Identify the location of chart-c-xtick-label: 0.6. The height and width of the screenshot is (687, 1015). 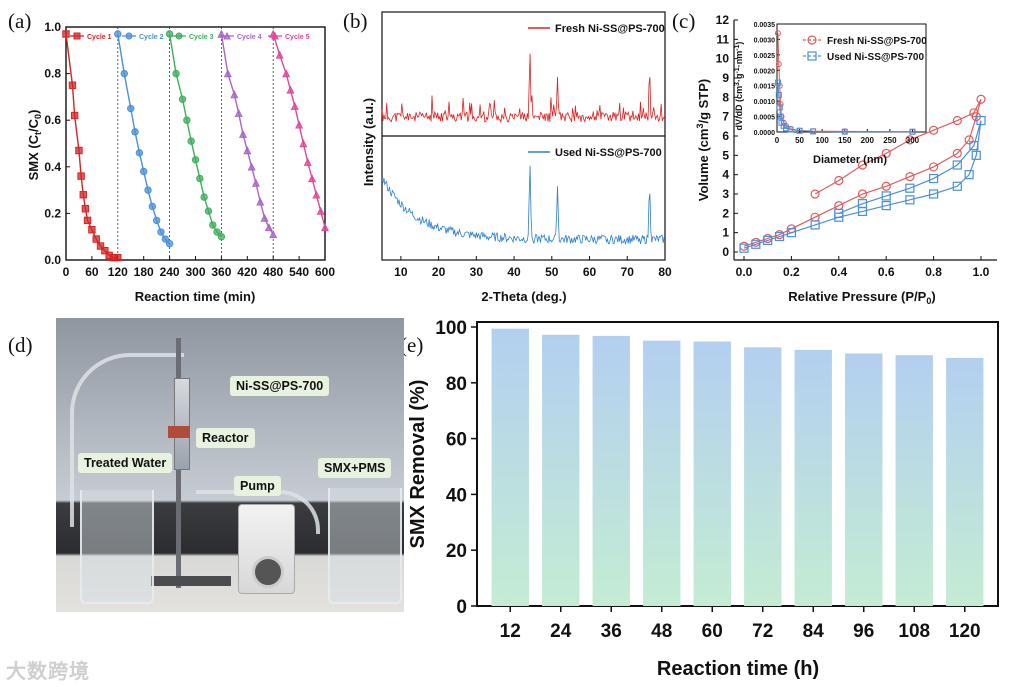
(886, 272).